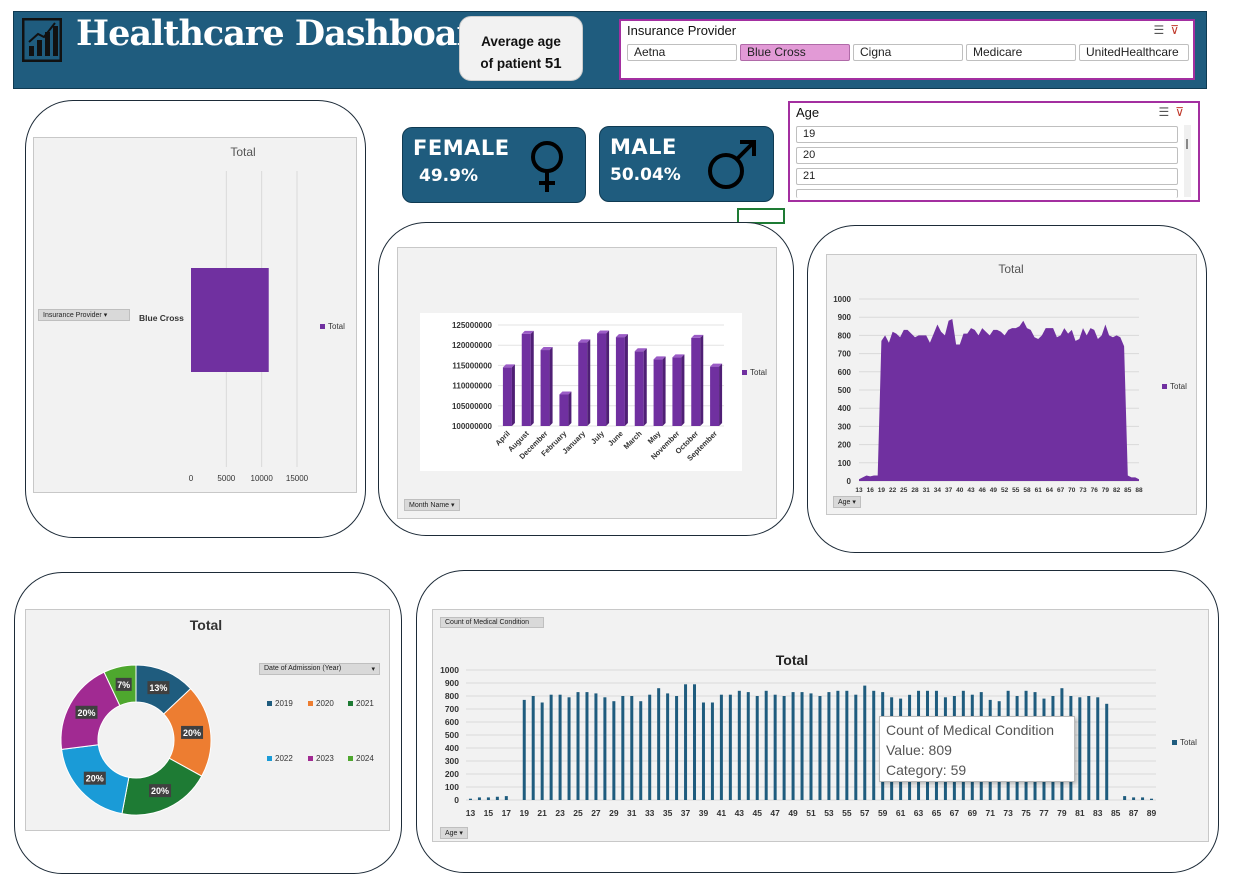 Image resolution: width=1242 pixels, height=878 pixels. I want to click on count-medical-condition-field-button: Count of Medical Condition, so click(492, 622).